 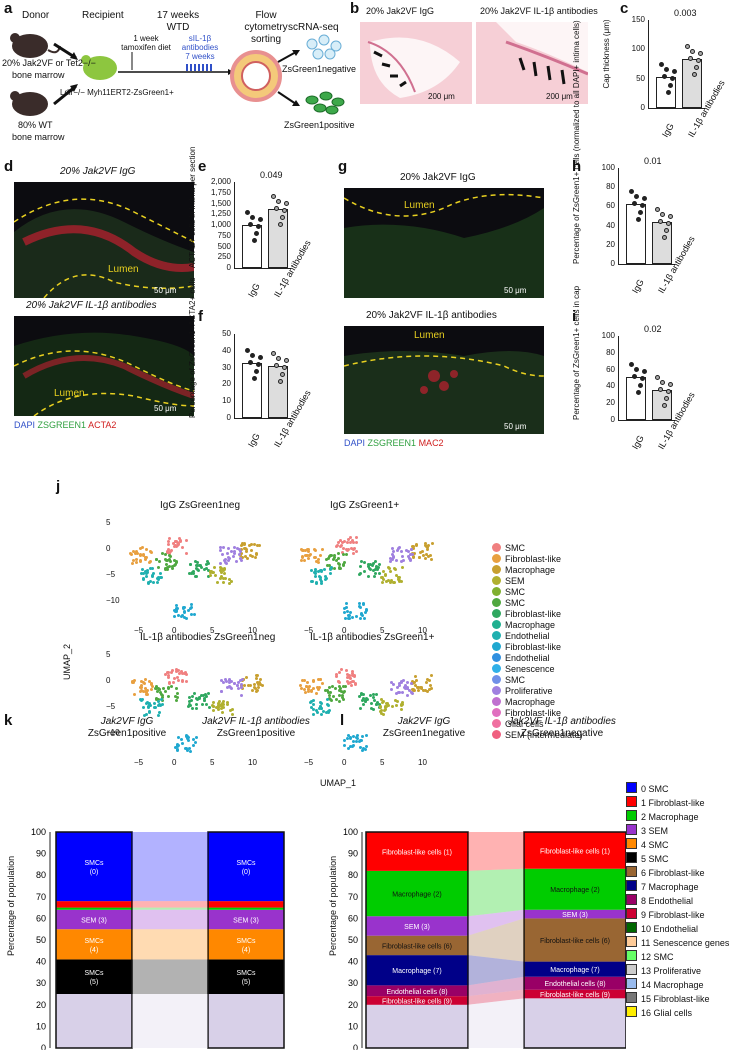 I want to click on stack-segment-1-fibroblast-like, so click(x=575, y=850).